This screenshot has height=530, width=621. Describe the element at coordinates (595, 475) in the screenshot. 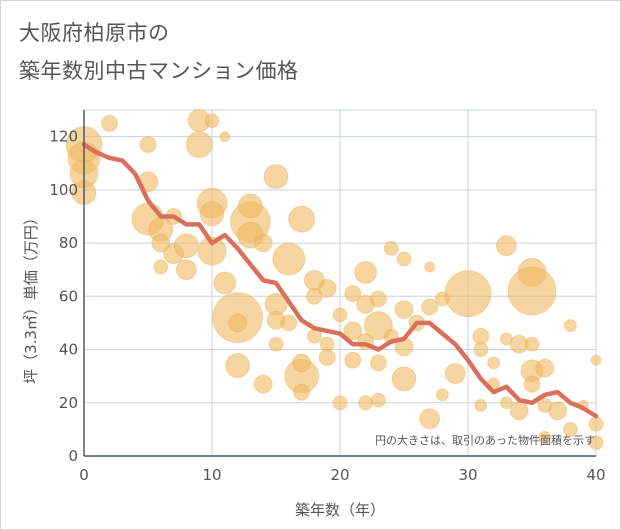

I see `x-tick-label: 40` at that location.